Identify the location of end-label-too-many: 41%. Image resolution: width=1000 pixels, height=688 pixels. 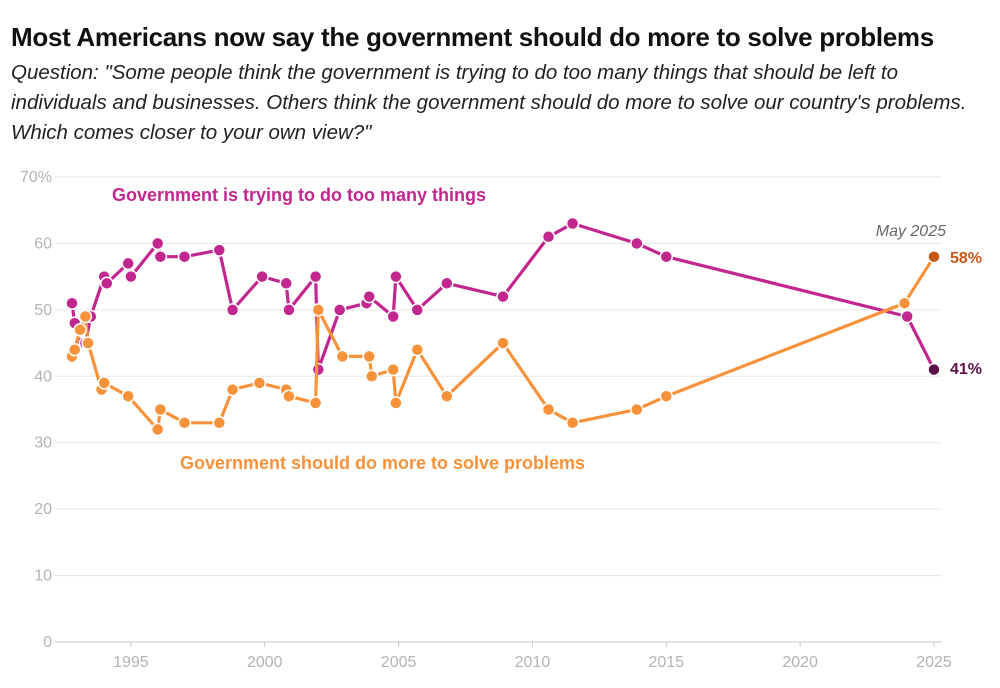
(966, 369).